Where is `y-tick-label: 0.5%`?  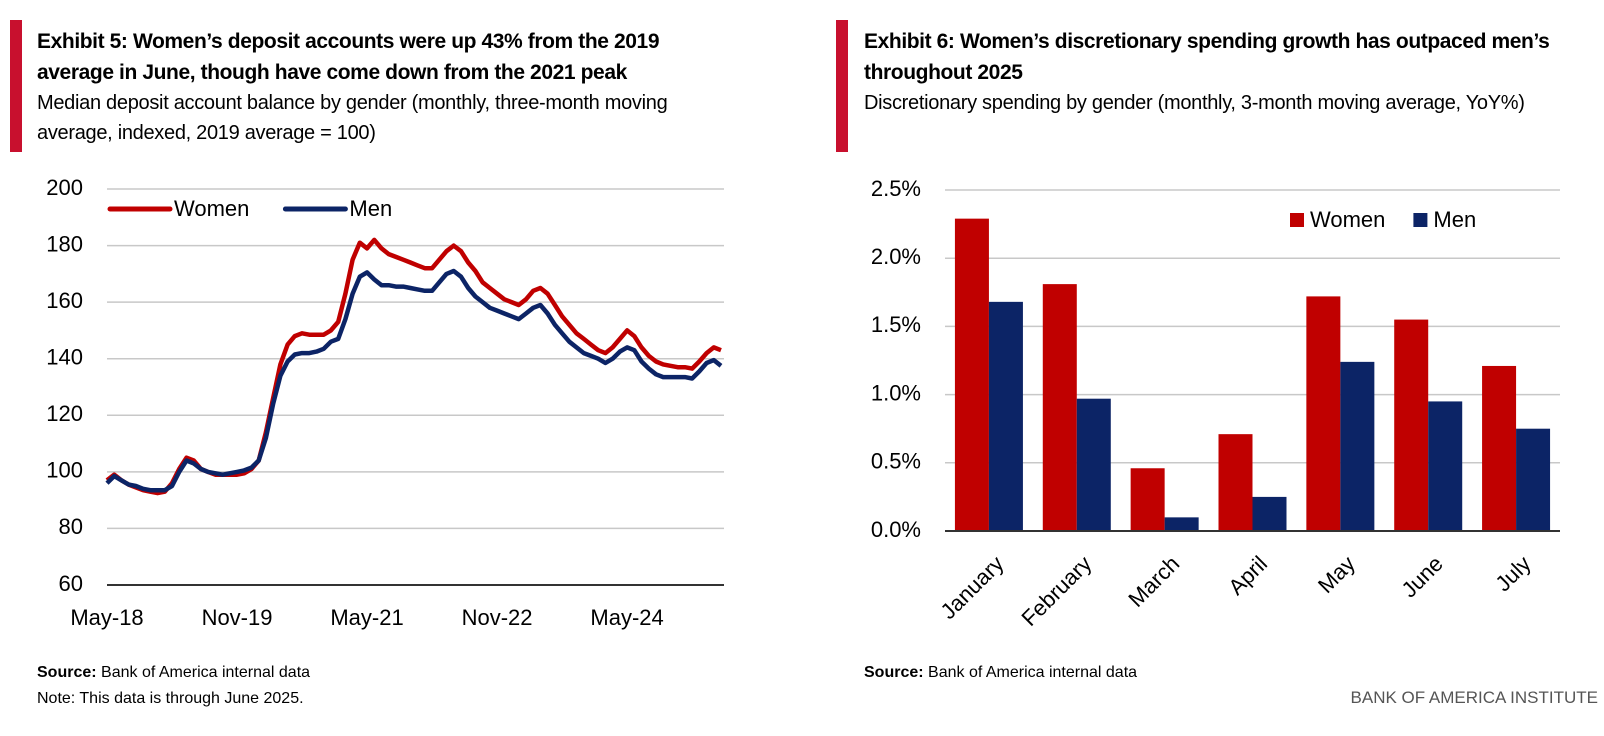
y-tick-label: 0.5% is located at coordinates (896, 461).